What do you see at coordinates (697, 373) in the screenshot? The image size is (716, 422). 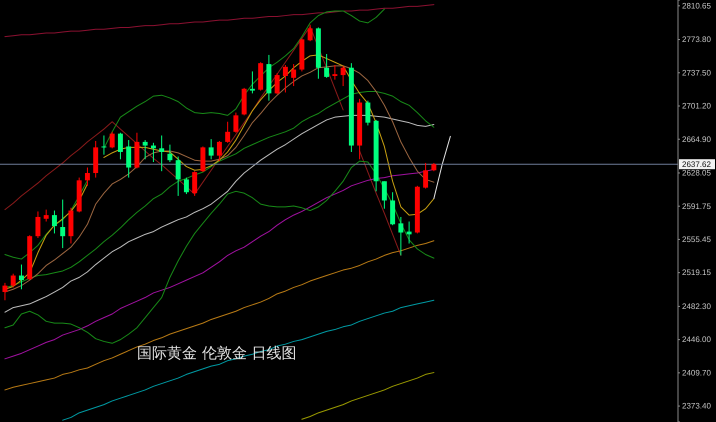 I see `y-tick-label: 2409.70` at bounding box center [697, 373].